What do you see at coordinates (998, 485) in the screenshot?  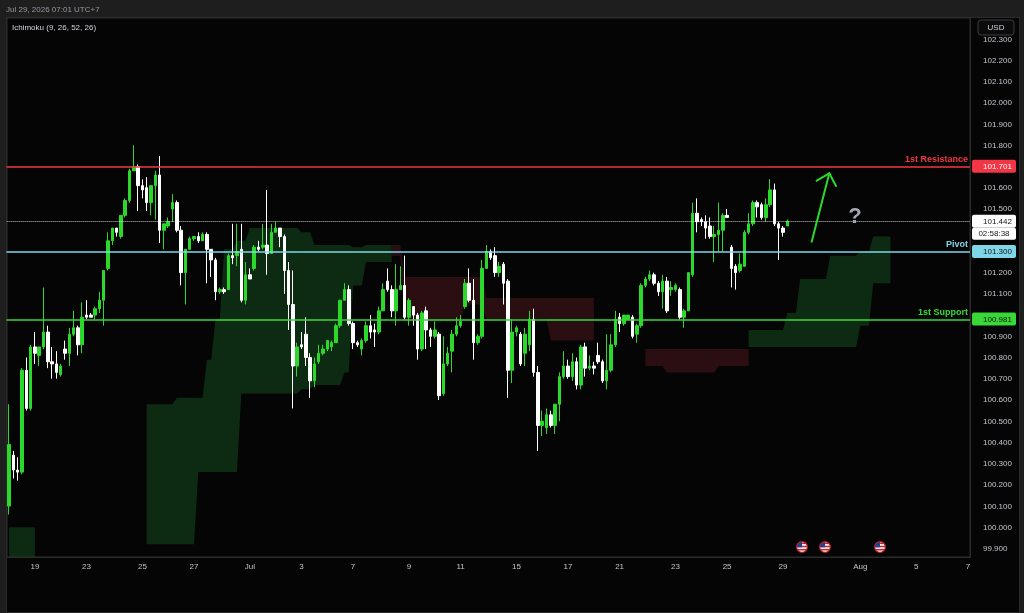 I see `y-tick-label: 100.200` at bounding box center [998, 485].